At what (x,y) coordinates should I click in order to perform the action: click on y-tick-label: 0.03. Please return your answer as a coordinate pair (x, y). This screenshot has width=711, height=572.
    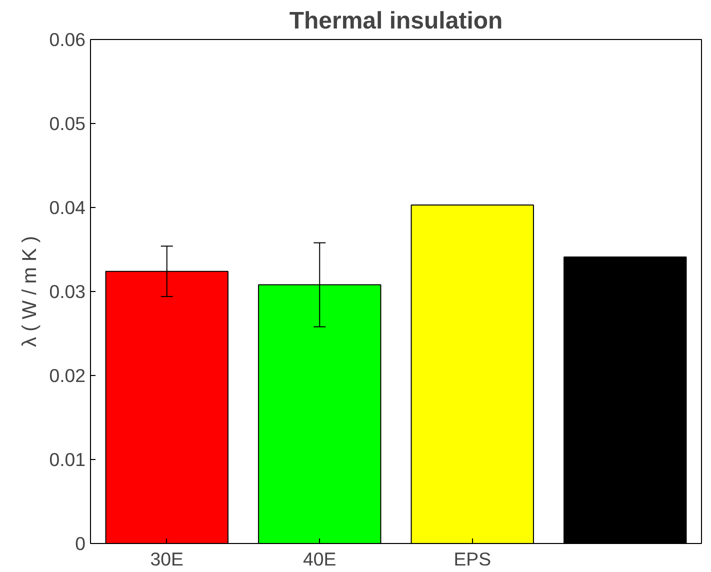
    Looking at the image, I should click on (67, 291).